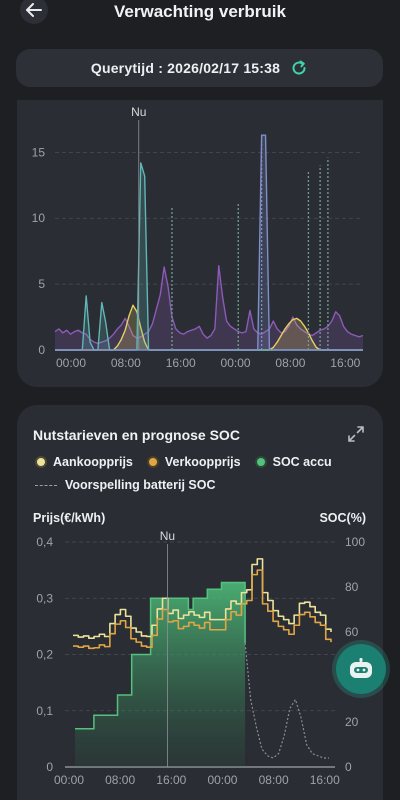 Image resolution: width=400 pixels, height=800 pixels. I want to click on y-tick-label: 15, so click(39, 152).